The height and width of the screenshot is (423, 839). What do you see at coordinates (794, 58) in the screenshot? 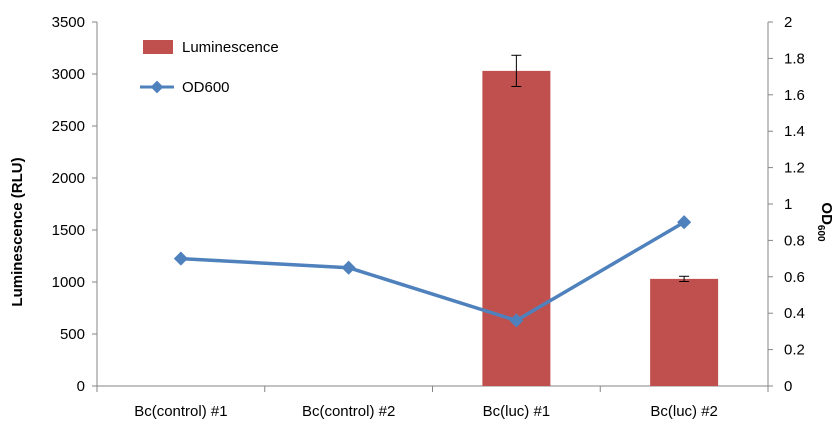
I see `y2-tick-label: 1.8` at bounding box center [794, 58].